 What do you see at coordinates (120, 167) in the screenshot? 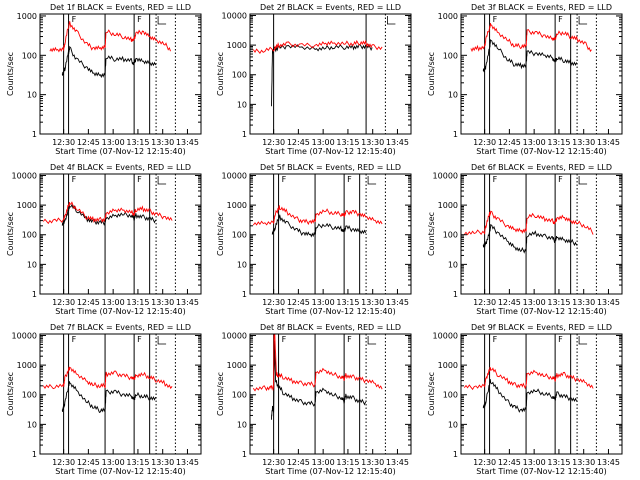
I see `panel-title: Det 4f BLACK = Events, RED = LLD` at bounding box center [120, 167].